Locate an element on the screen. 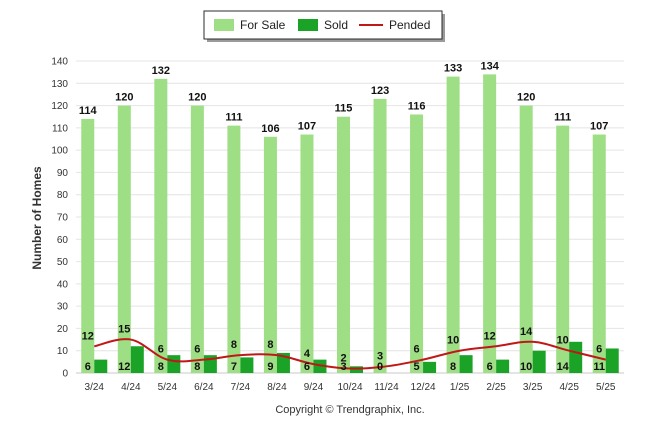 The width and height of the screenshot is (646, 434). y-tick-label: 20 is located at coordinates (63, 329).